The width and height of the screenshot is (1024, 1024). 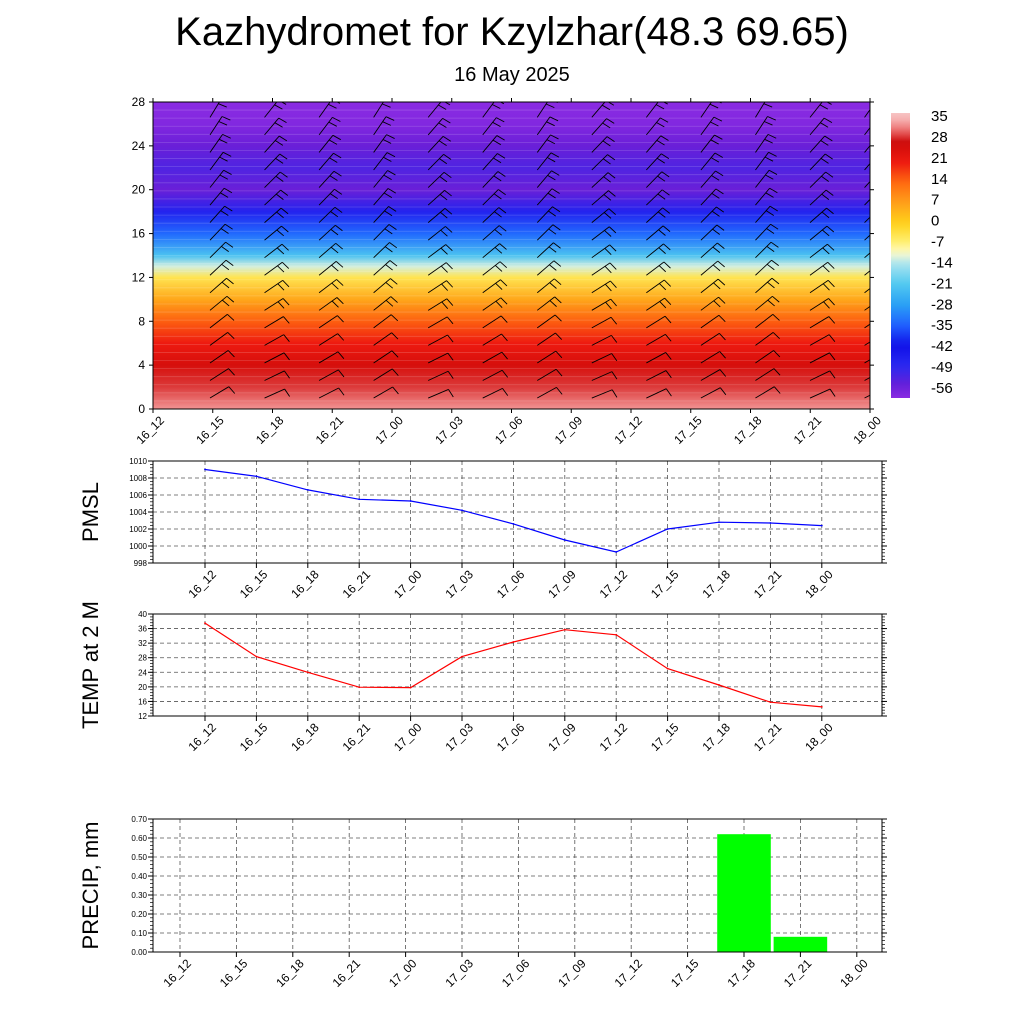 I want to click on x-tick-label: 18_00, so click(x=854, y=973).